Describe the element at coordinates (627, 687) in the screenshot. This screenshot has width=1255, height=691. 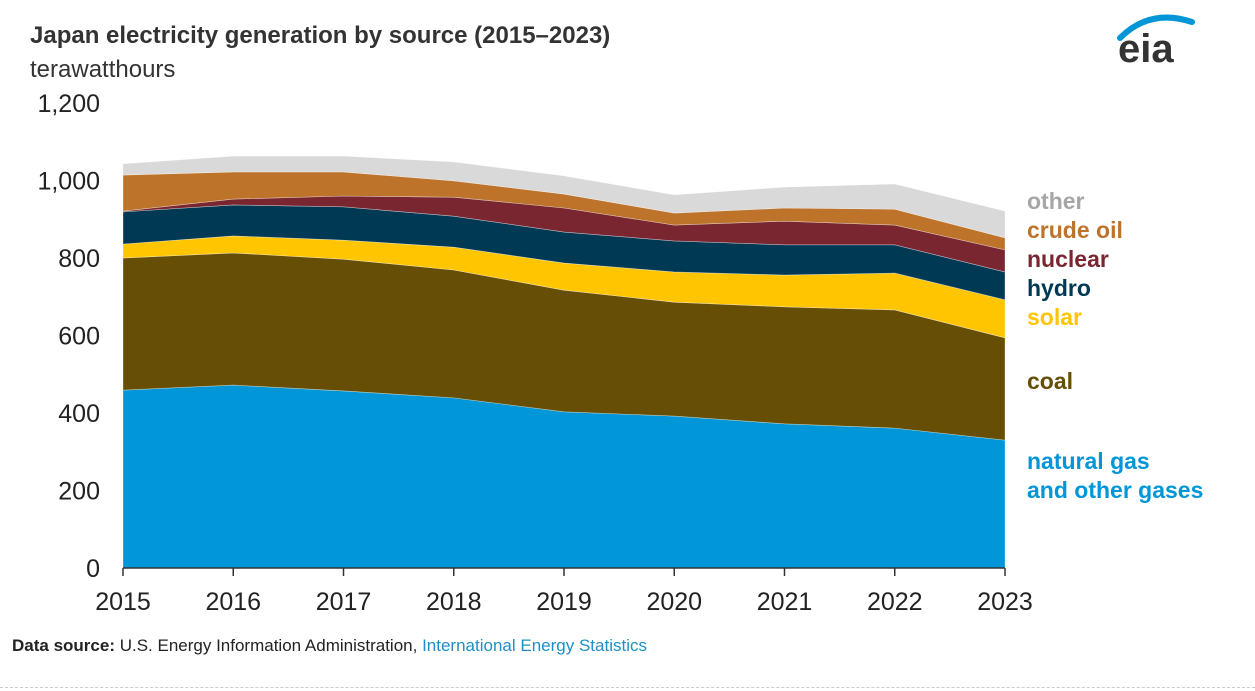
I see `divider` at that location.